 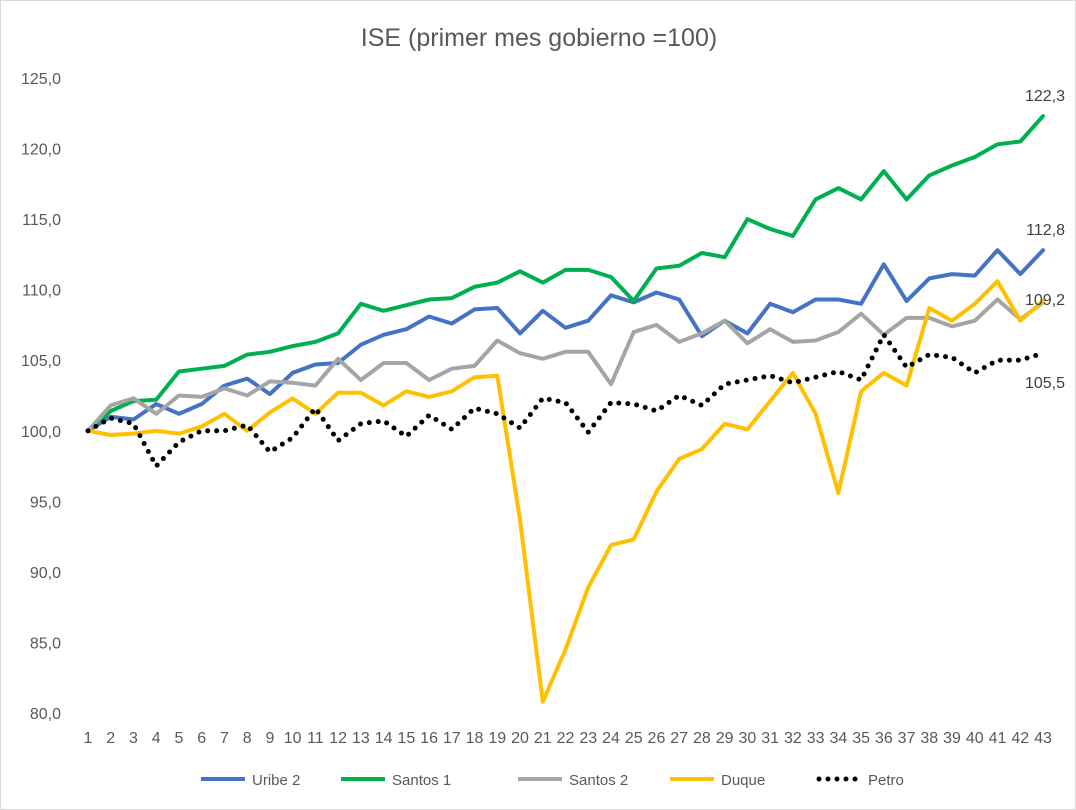 What do you see at coordinates (743, 780) in the screenshot?
I see `legend-label-duque: Duque` at bounding box center [743, 780].